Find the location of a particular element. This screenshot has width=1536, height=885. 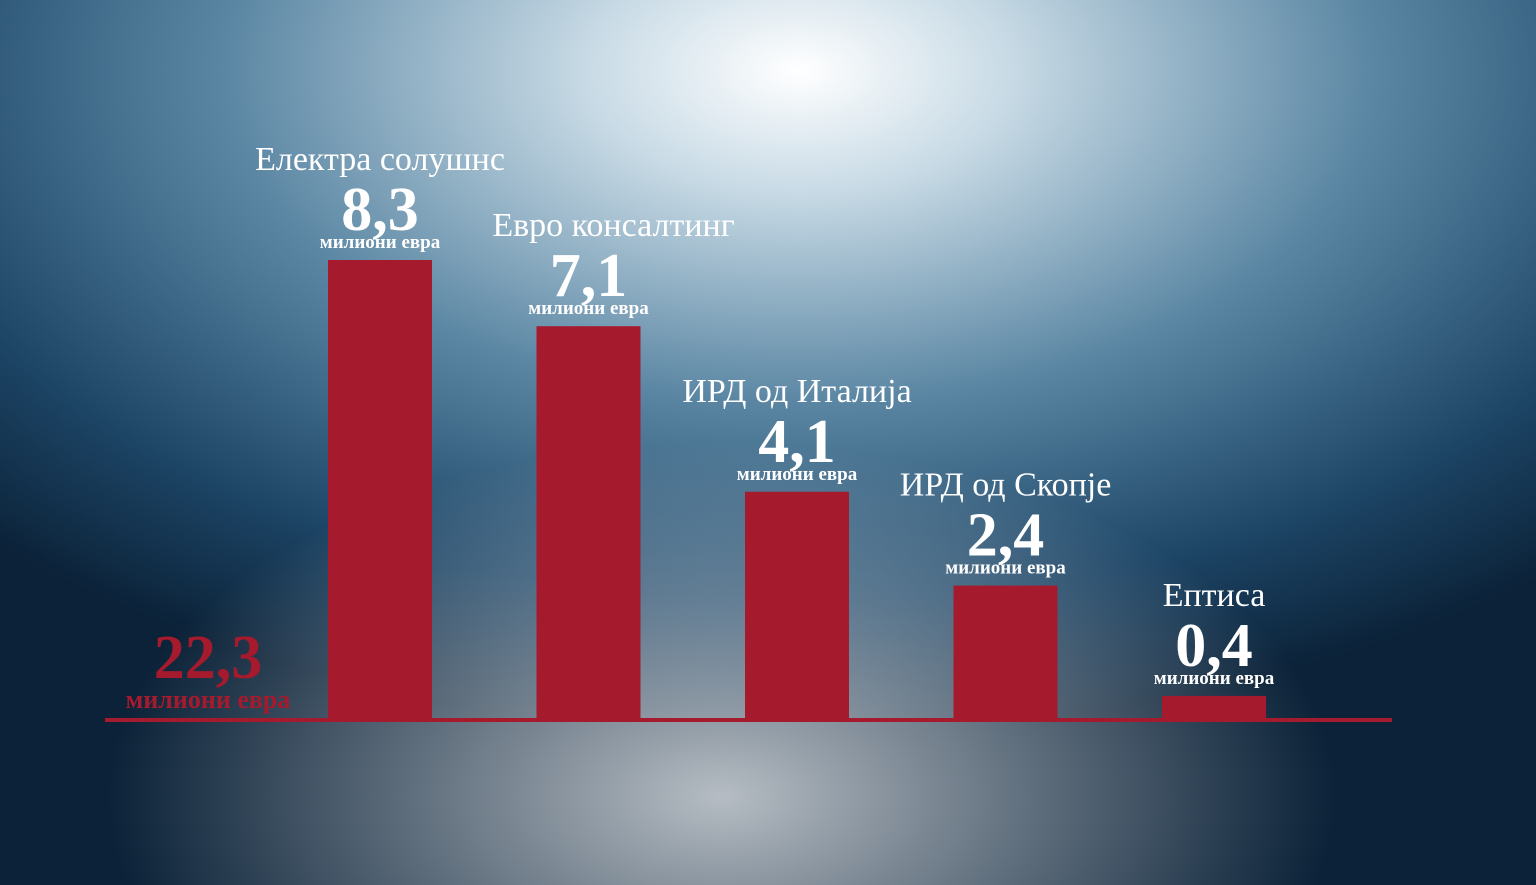

total-unit: милиони евра is located at coordinates (208, 699).